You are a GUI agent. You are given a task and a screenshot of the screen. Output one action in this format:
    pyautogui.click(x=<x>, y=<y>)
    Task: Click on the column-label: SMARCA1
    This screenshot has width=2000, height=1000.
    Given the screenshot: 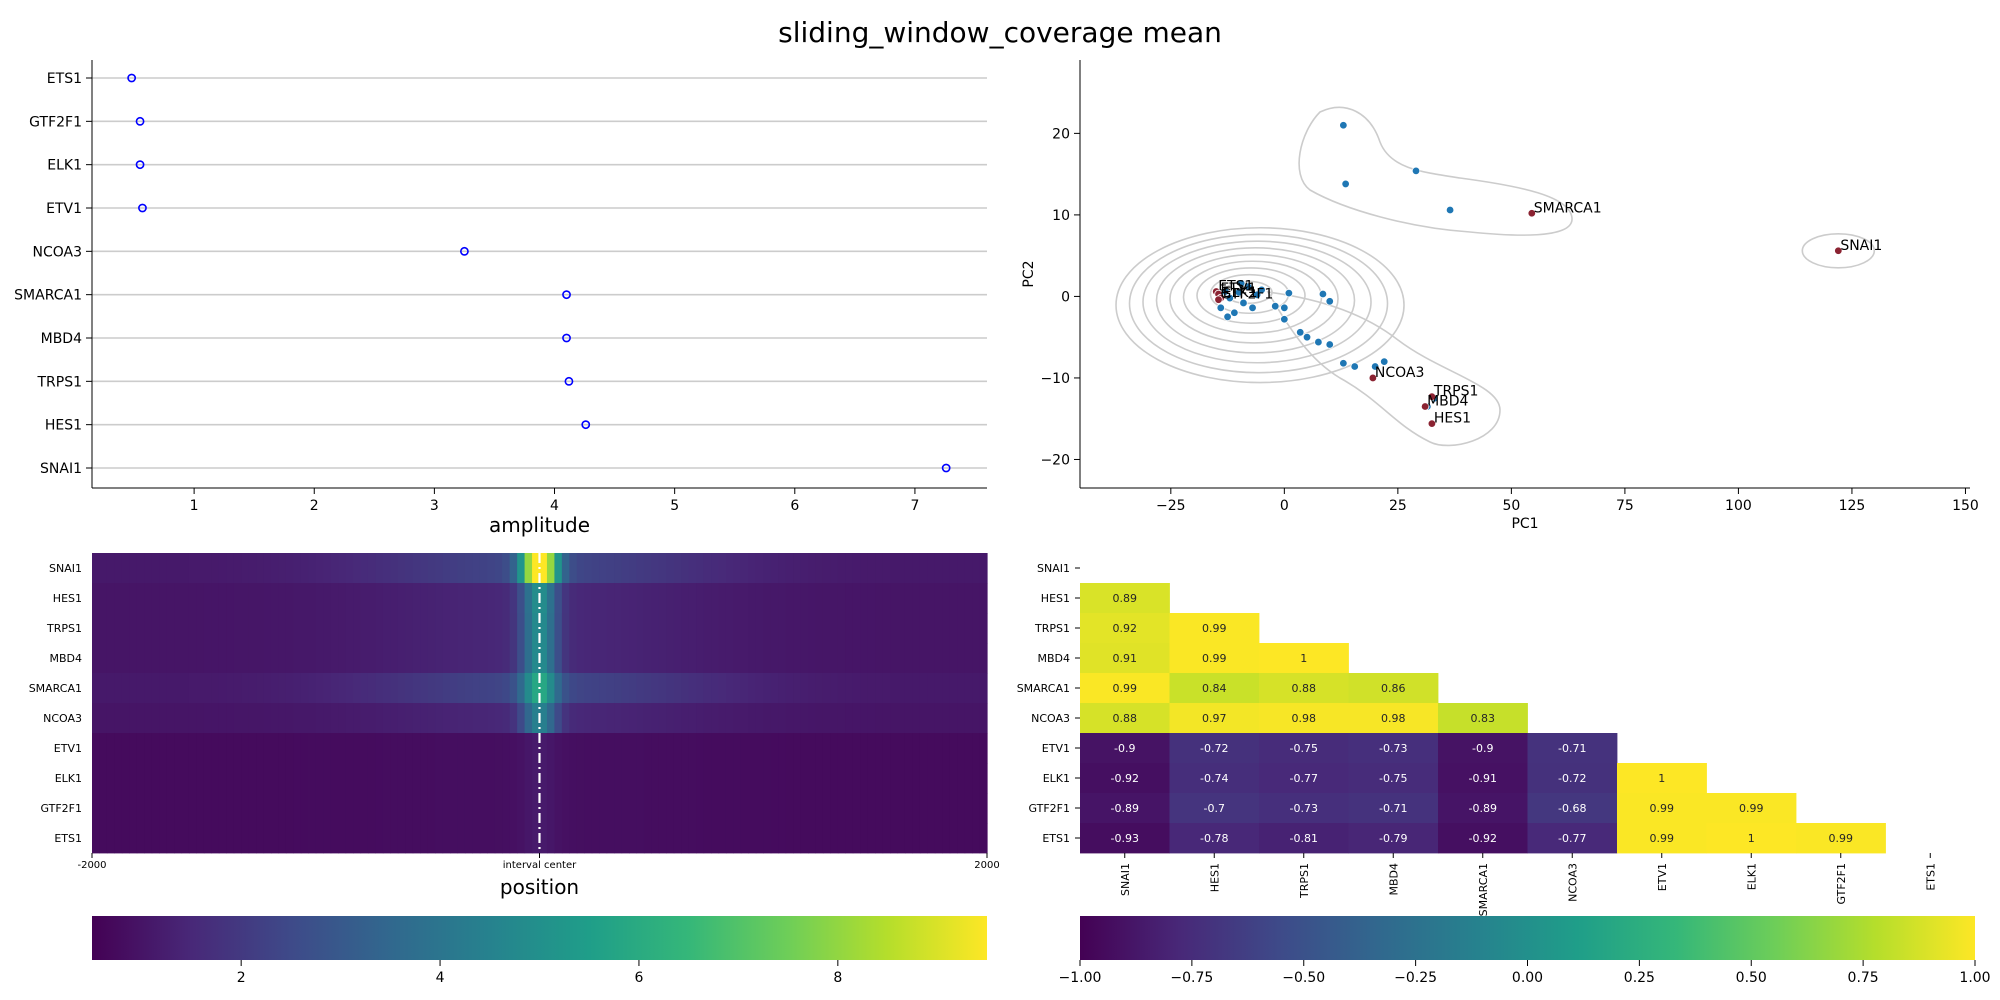 What is the action you would take?
    pyautogui.click(x=1483, y=889)
    